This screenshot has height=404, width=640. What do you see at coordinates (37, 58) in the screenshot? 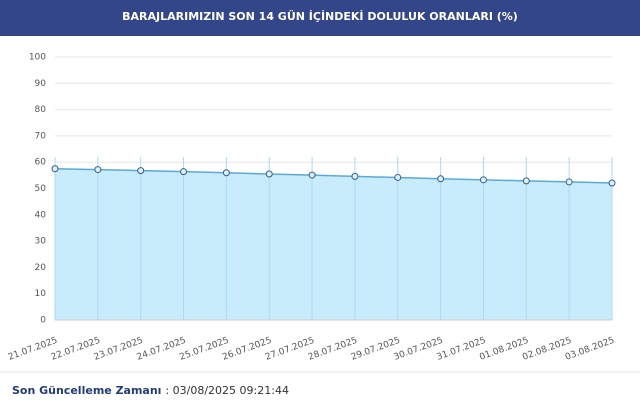
I see `y-tick-label: 100` at bounding box center [37, 58].